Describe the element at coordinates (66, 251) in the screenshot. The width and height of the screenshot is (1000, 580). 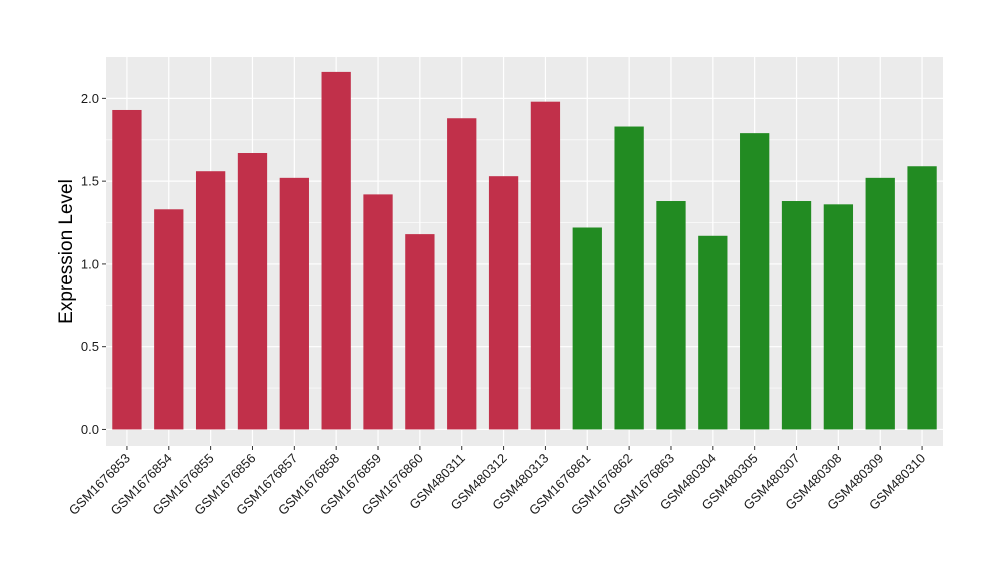
I see `y-axis-title: Expression Level` at that location.